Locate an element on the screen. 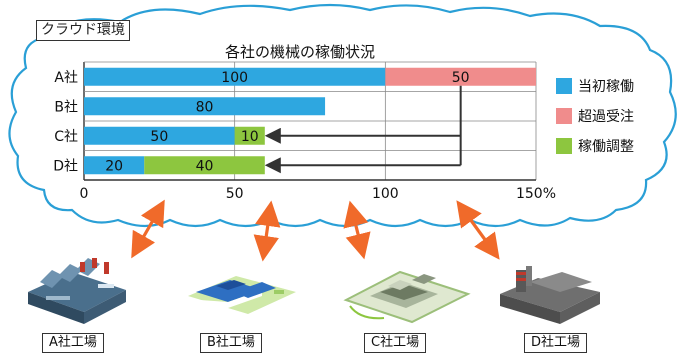  data-label: 100 is located at coordinates (234, 78).